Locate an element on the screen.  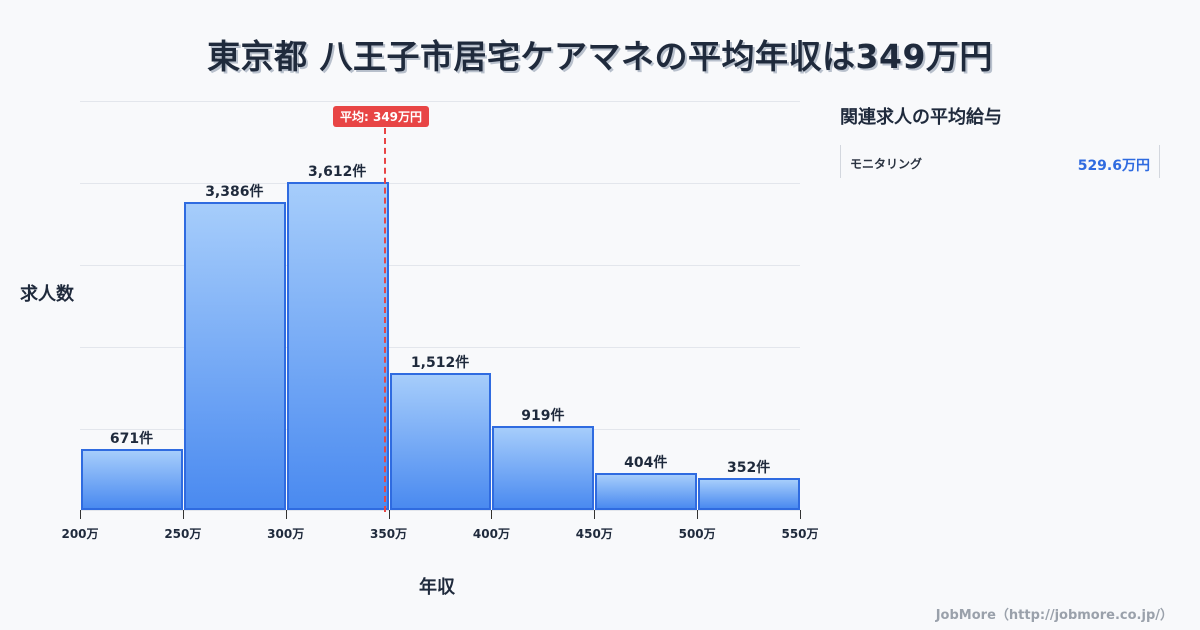
x-tick-label: 550万 is located at coordinates (800, 534).